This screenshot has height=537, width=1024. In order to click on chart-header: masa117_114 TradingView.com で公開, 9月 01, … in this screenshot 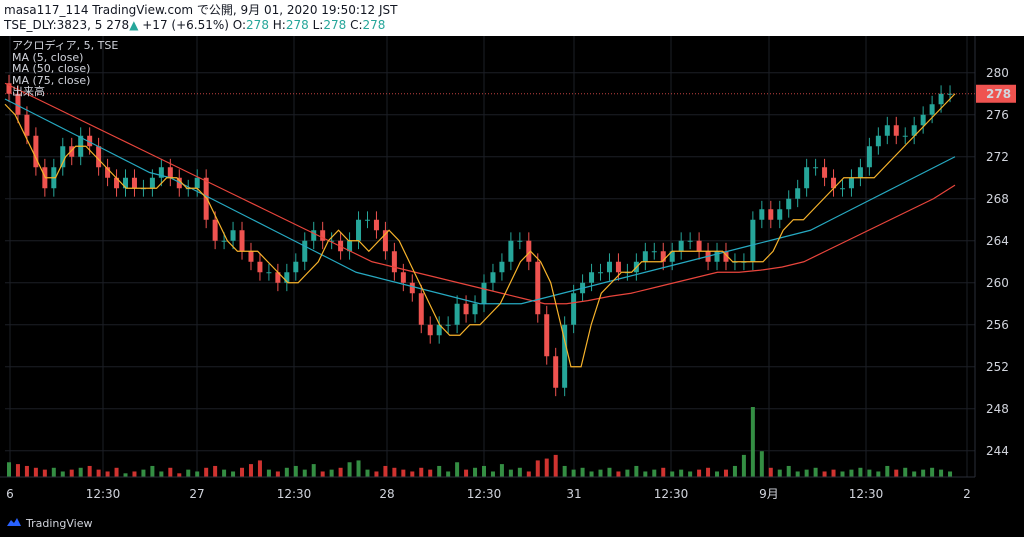, I will do `click(512, 18)`.